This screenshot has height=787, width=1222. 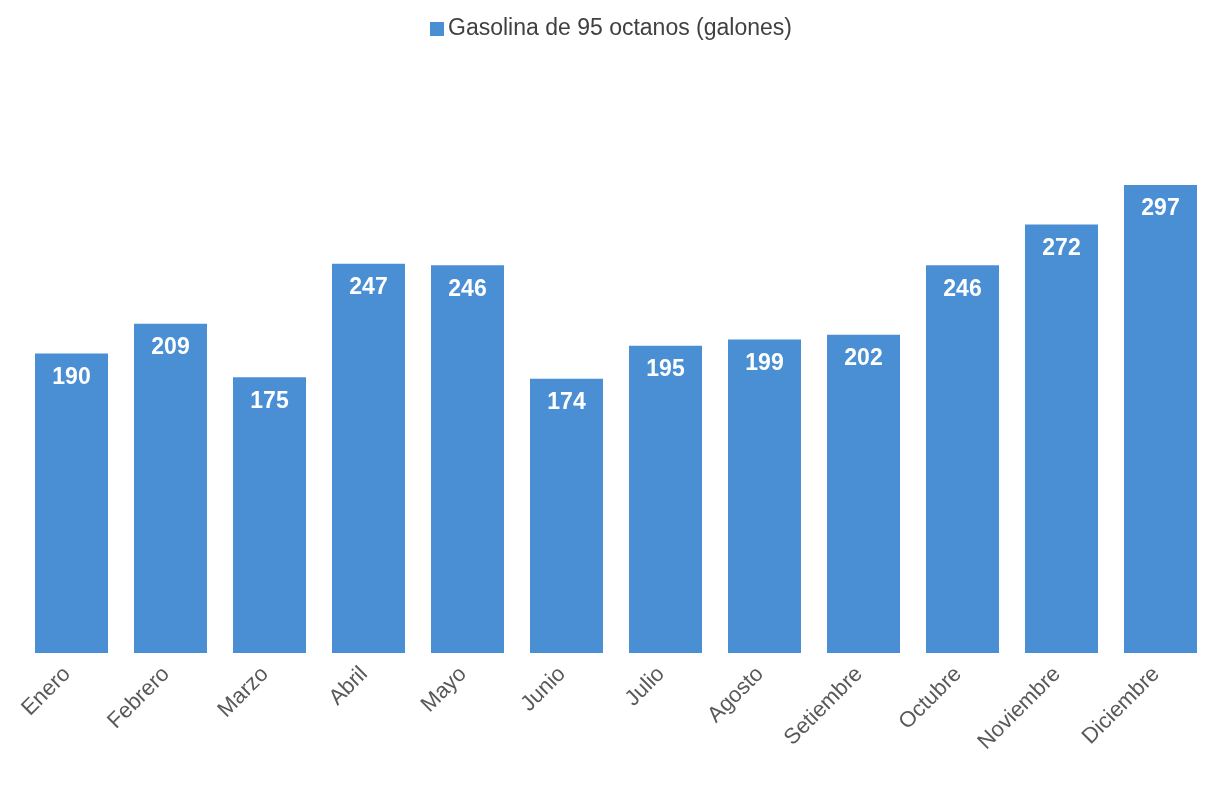 What do you see at coordinates (170, 346) in the screenshot?
I see `data-label: 209` at bounding box center [170, 346].